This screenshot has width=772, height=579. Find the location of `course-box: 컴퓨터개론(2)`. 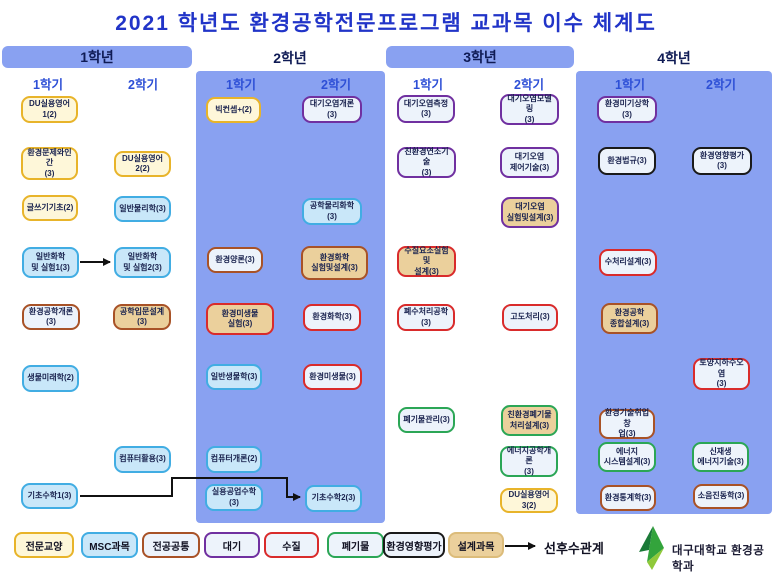

course-box: 컴퓨터개론(2) is located at coordinates (234, 459).